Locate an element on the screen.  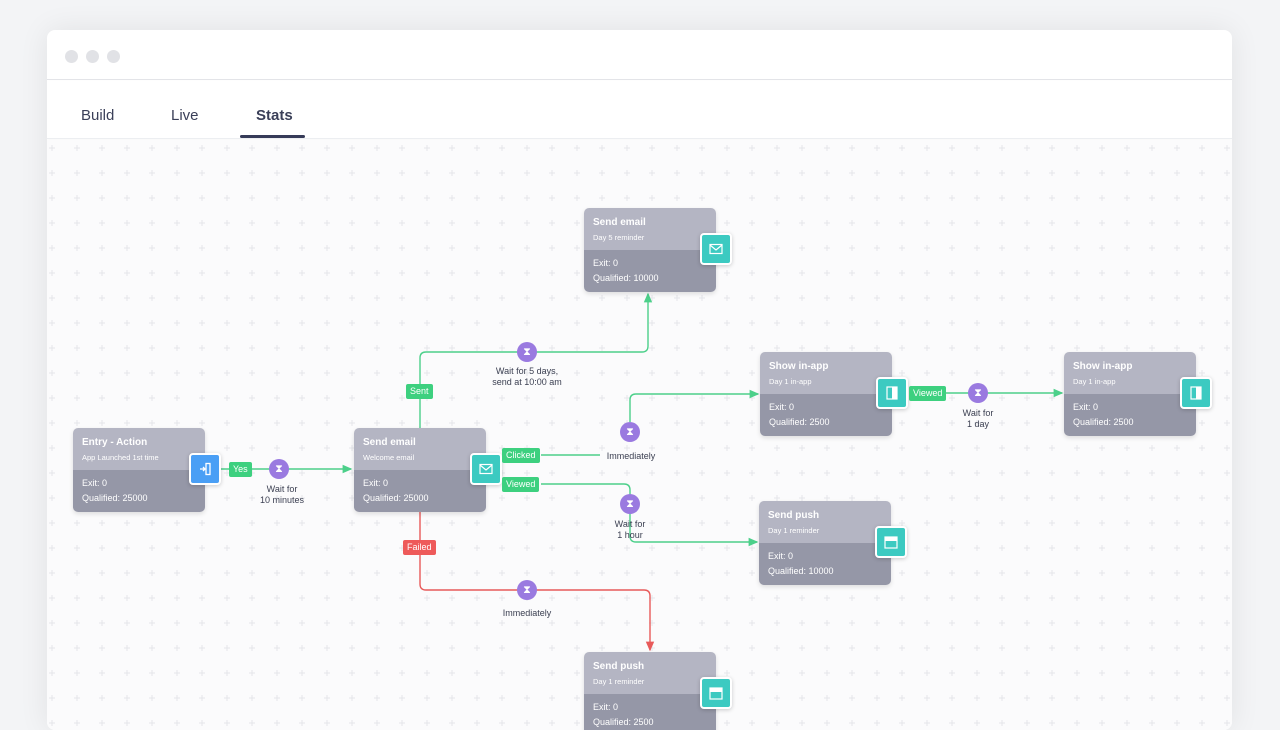
wait-caption: Wait for 10 minutes is located at coordinates (282, 494).